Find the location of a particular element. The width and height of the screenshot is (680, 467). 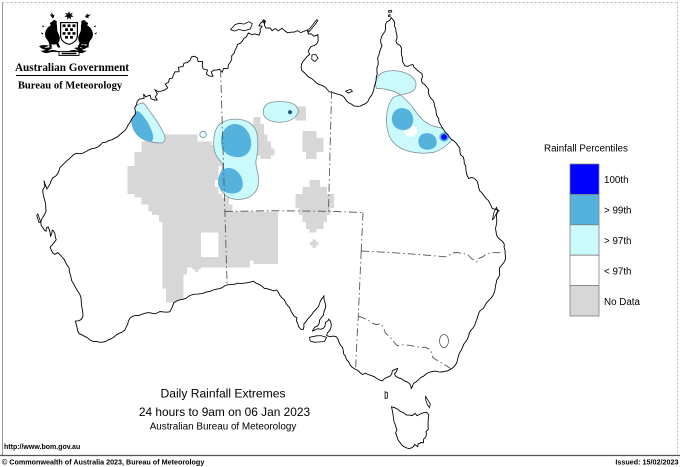

svg-text: > 99th is located at coordinates (618, 211).